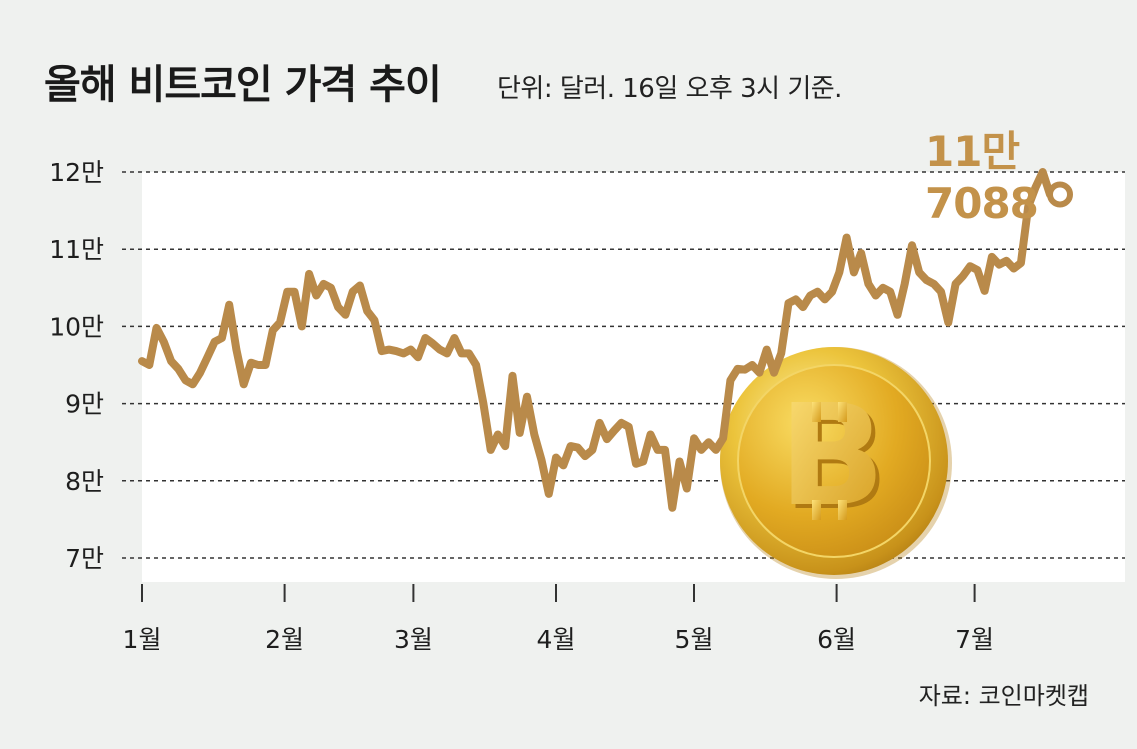 This screenshot has width=1137, height=749. What do you see at coordinates (284, 639) in the screenshot?
I see `x-tick-label: 2월` at bounding box center [284, 639].